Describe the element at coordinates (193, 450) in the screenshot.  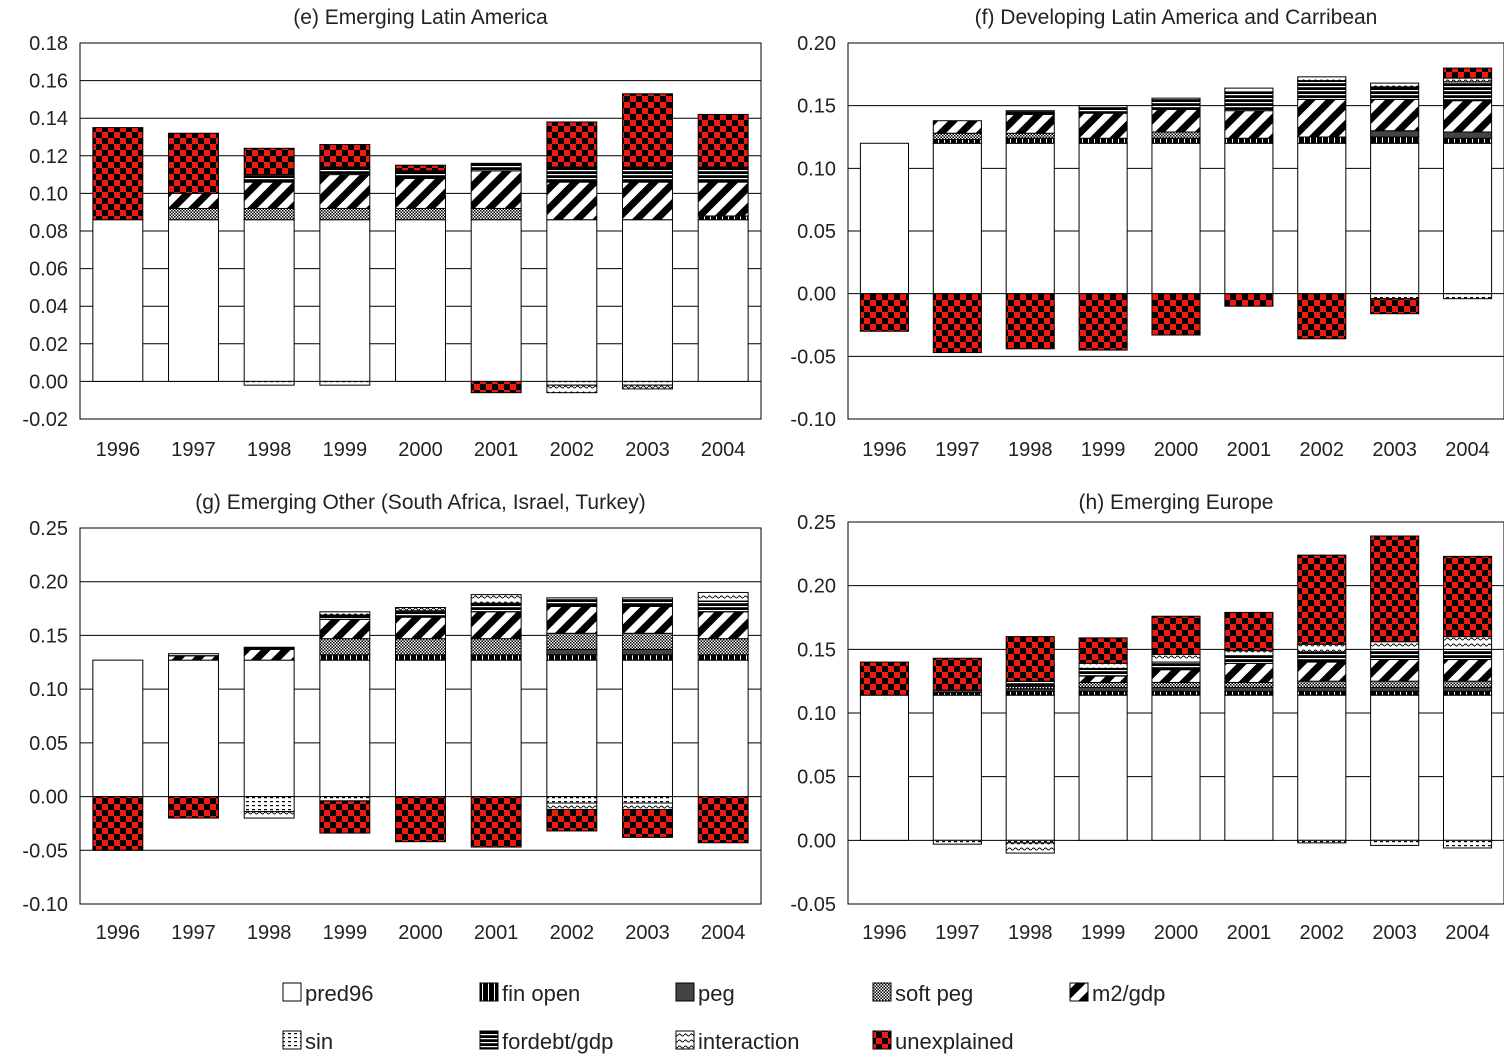
I see `x-tick-label: 1997` at that location.